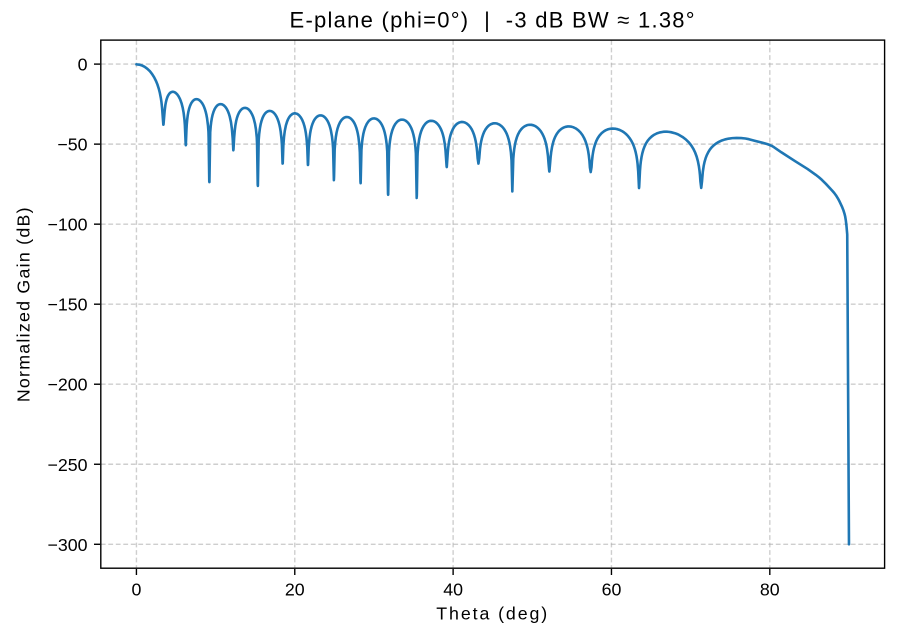  Describe the element at coordinates (67, 385) in the screenshot. I see `svg-text: −200` at that location.